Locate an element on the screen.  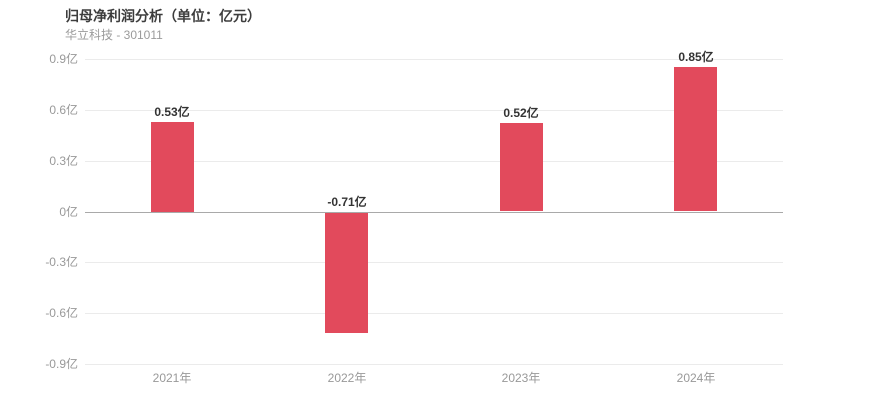
y-axis-tick-label: 0.3亿 is located at coordinates (63, 161).